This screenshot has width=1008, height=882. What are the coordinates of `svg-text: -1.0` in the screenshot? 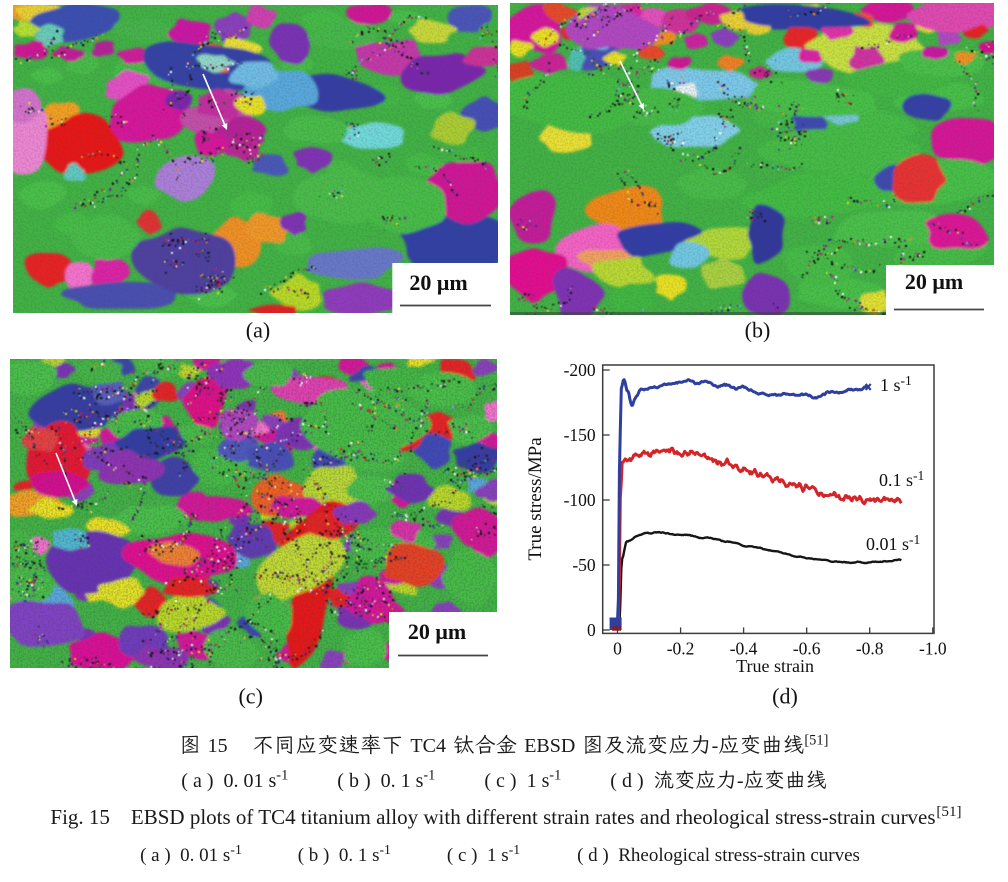 It's located at (933, 648).